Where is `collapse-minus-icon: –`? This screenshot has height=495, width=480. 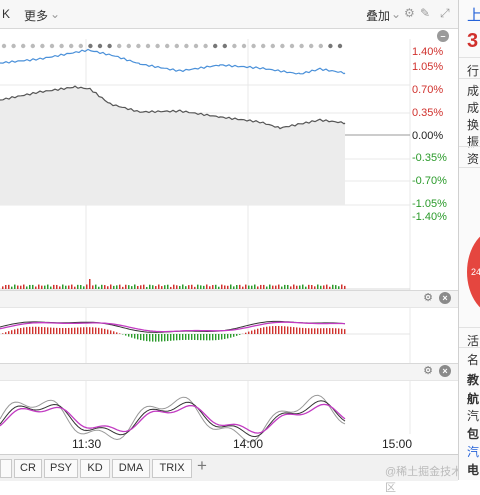 collapse-minus-icon: – is located at coordinates (443, 36).